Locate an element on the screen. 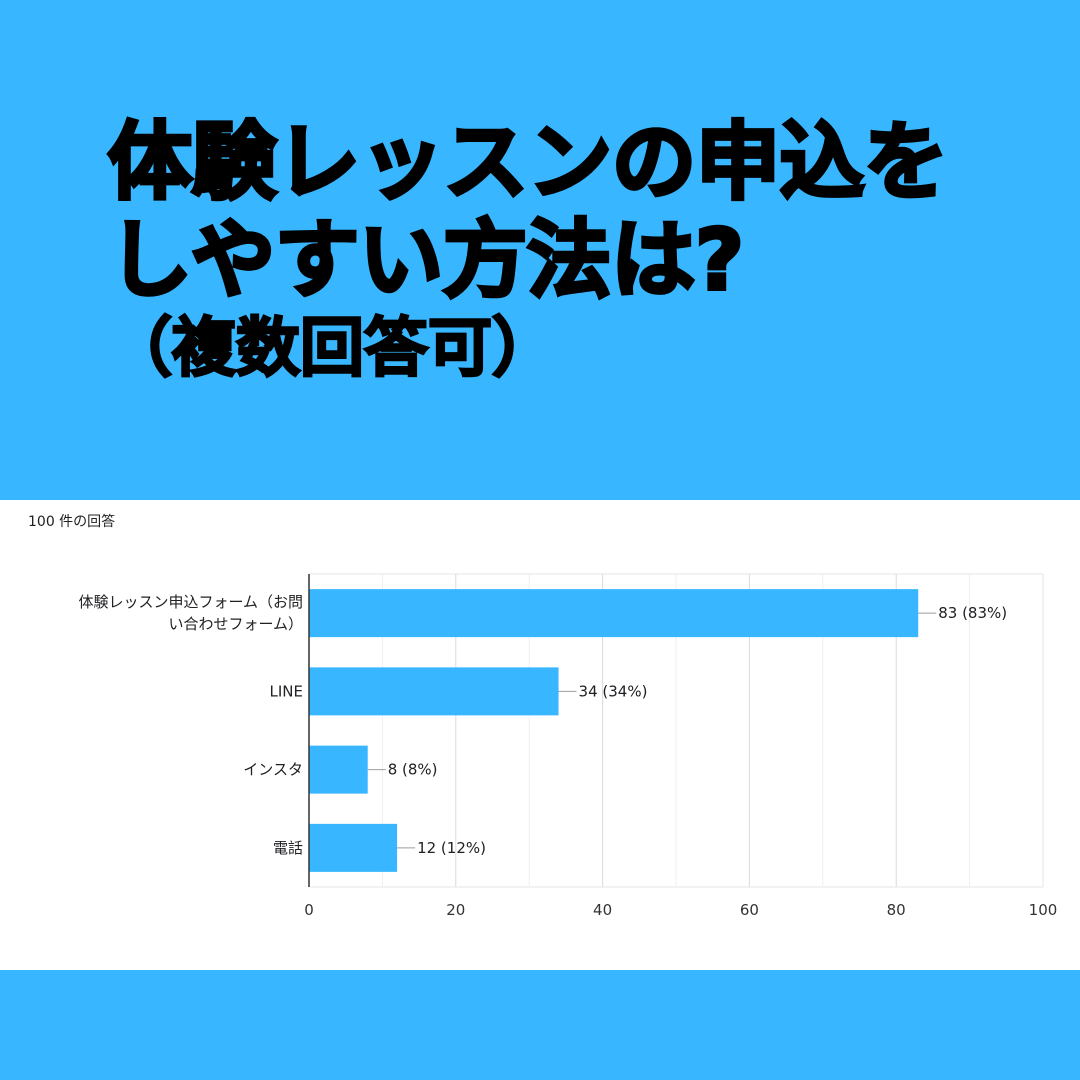  category-label: 体験レッスン申込フォーム（お問 is located at coordinates (190, 602).